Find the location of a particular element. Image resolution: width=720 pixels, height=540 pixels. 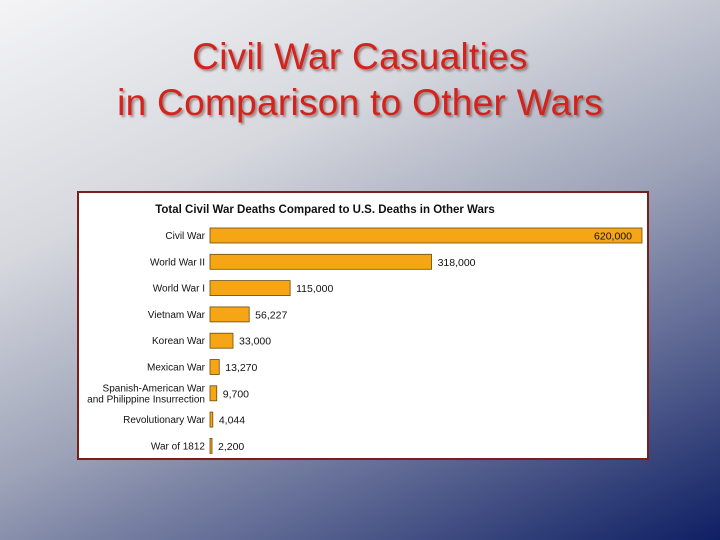

category-label-2: World War I is located at coordinates (179, 289).